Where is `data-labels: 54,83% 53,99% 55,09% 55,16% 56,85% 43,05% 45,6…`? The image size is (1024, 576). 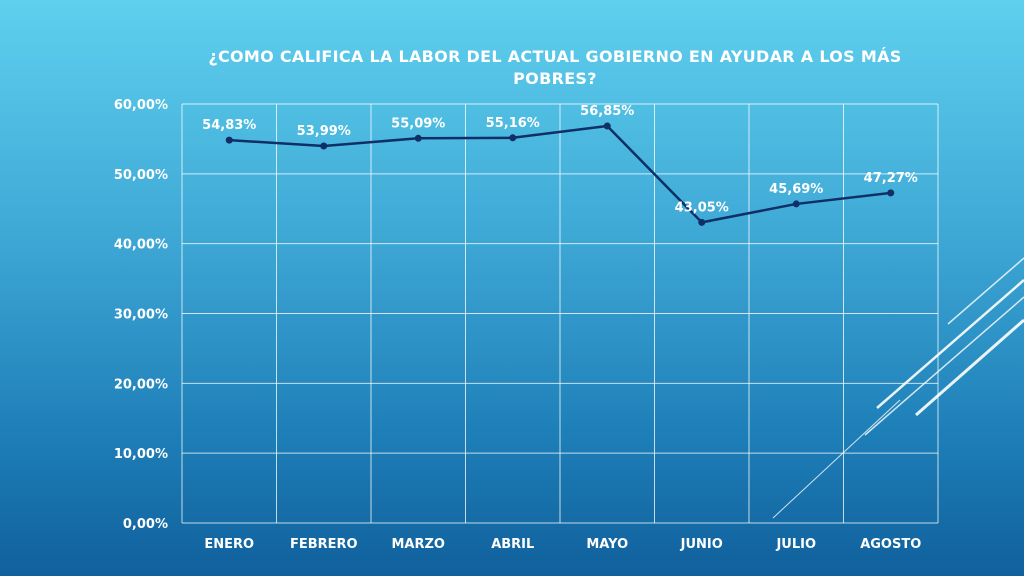 data-labels: 54,83% 53,99% 55,09% 55,16% 56,85% 43,05% 45,6… is located at coordinates (560, 159).